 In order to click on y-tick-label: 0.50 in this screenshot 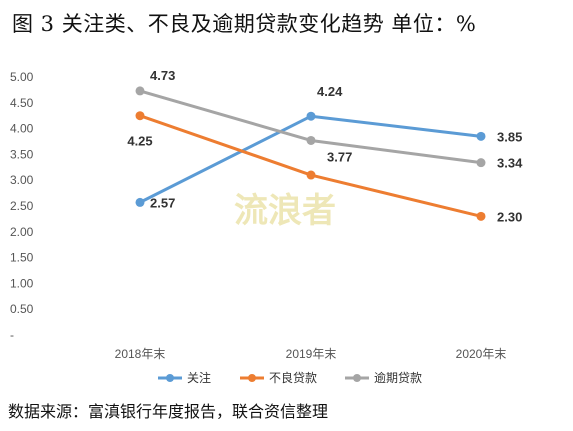, I will do `click(22, 309)`.